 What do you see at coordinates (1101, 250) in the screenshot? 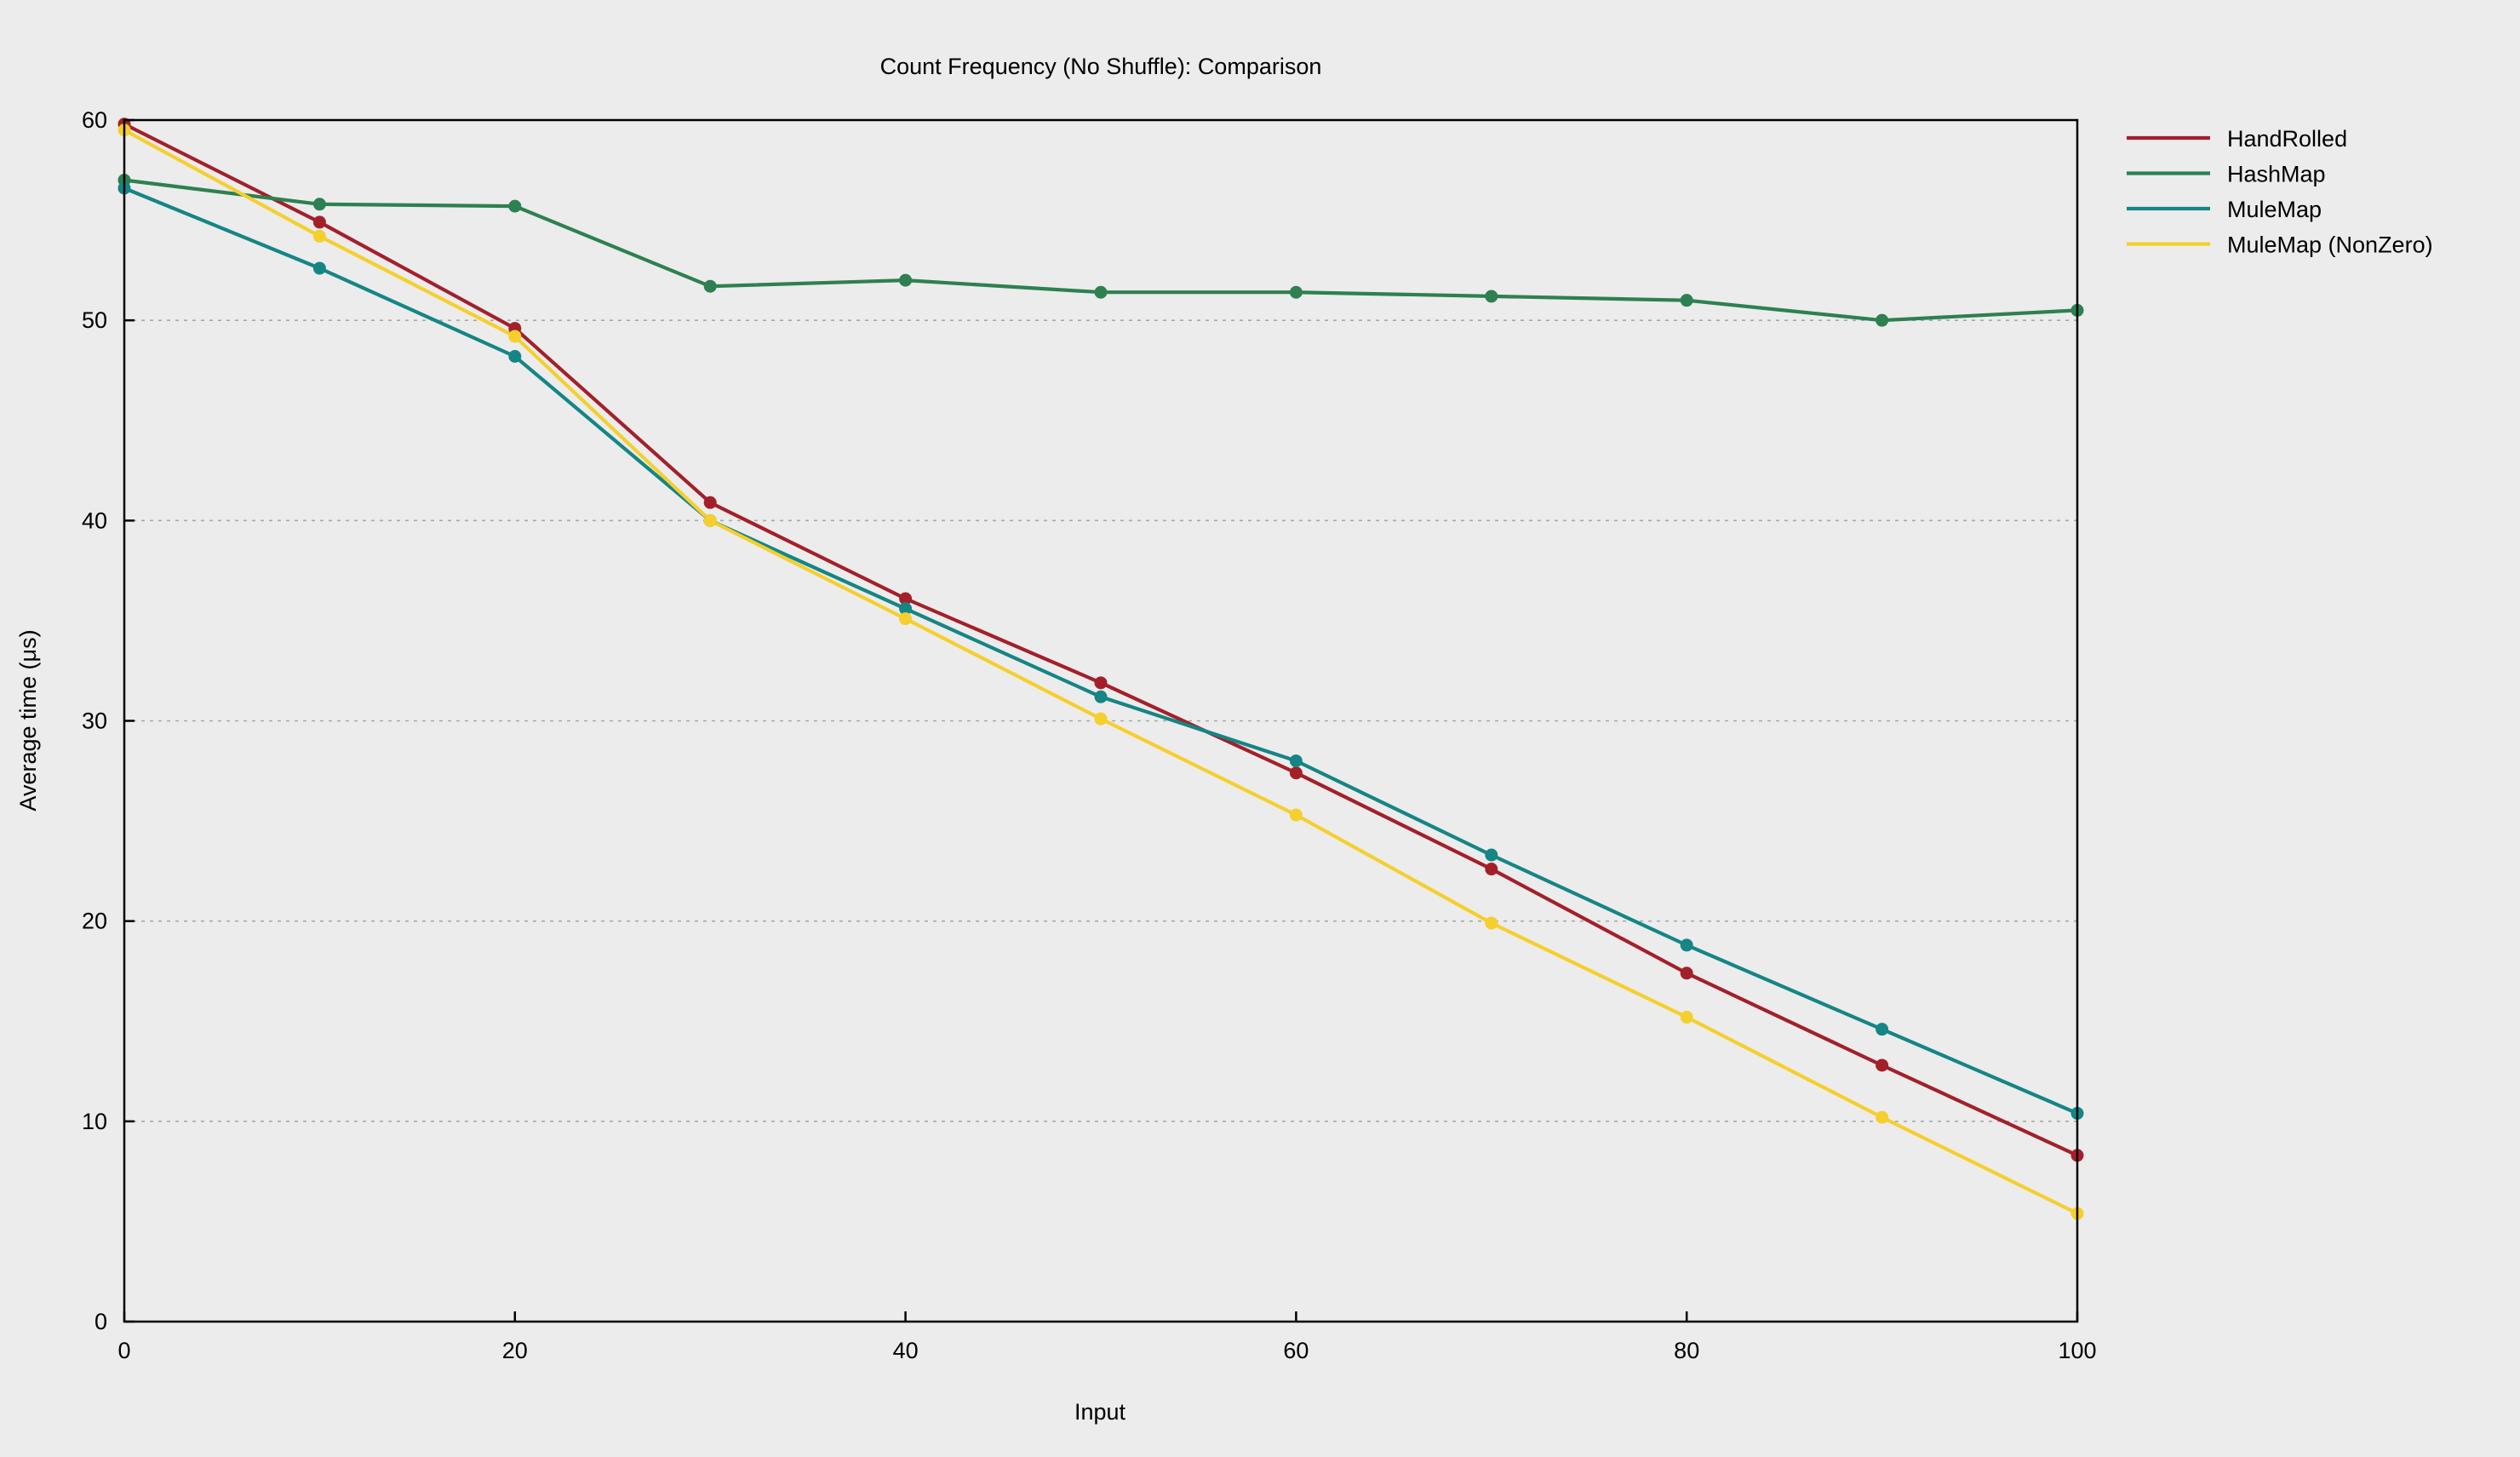
I see `series-line-hashmap` at bounding box center [1101, 250].